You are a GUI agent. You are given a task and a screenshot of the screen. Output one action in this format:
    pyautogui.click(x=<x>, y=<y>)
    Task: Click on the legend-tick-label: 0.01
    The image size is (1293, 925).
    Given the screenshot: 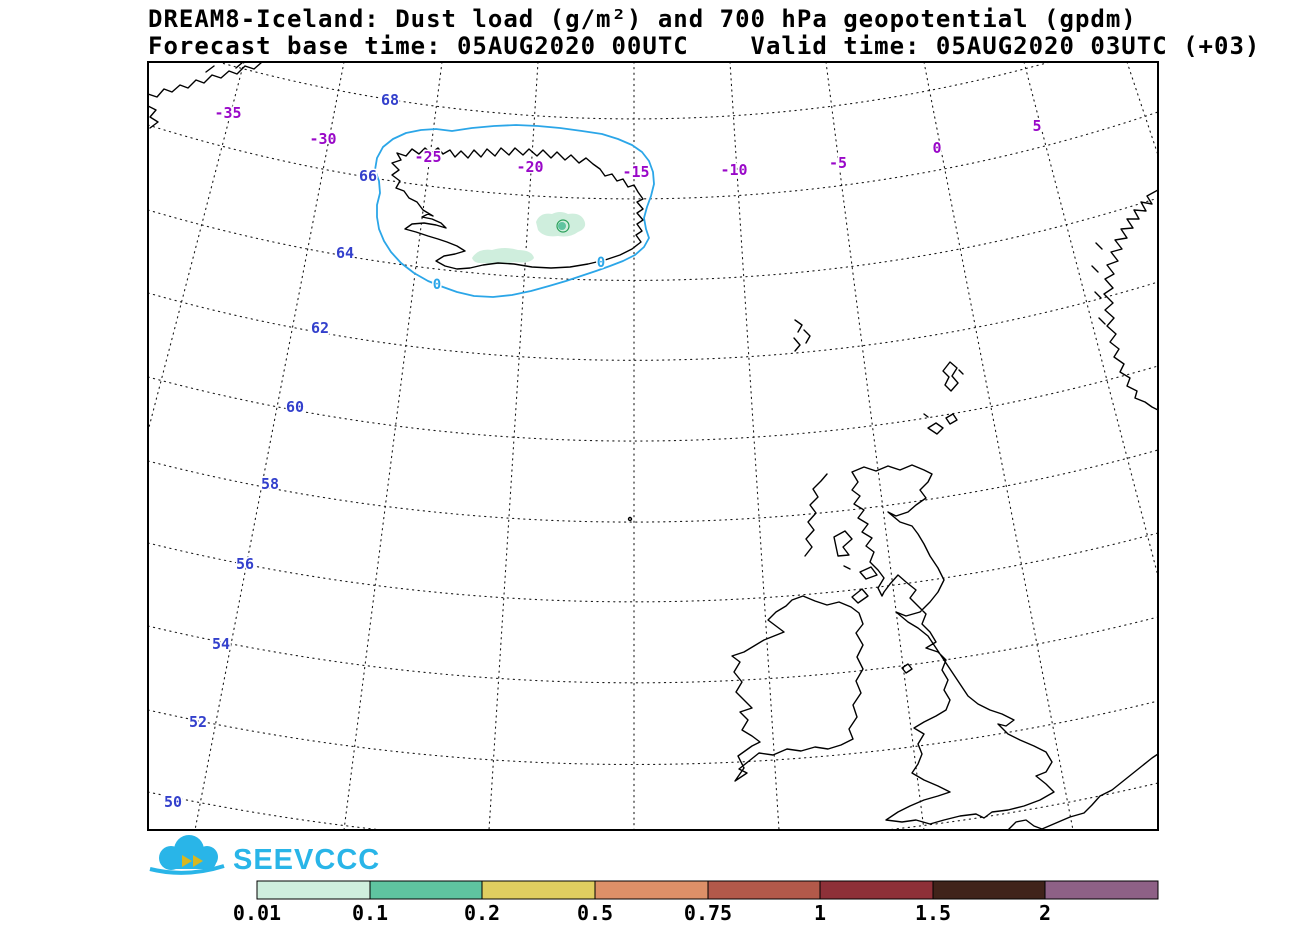 What is the action you would take?
    pyautogui.click(x=257, y=913)
    